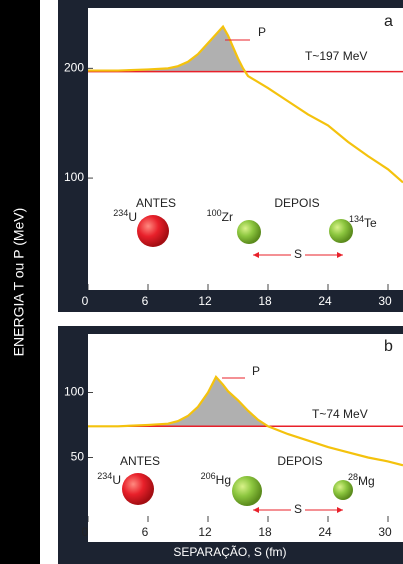 This screenshot has height=564, width=403. I want to click on nucleus-label: 206Hg, so click(216, 479).